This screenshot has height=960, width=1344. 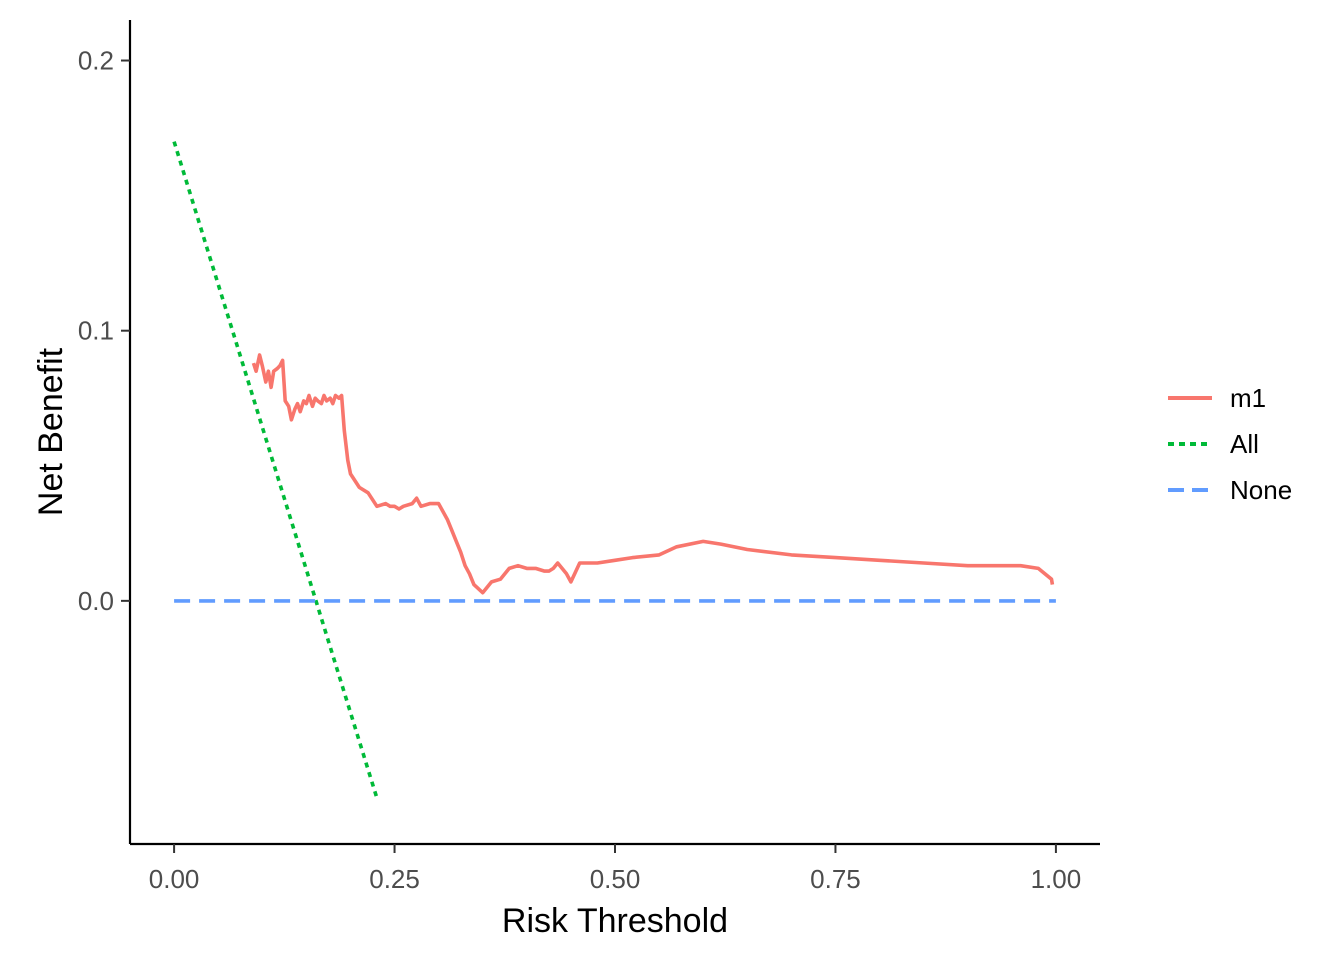 I want to click on y-tick-label: 0.2, so click(x=96, y=61).